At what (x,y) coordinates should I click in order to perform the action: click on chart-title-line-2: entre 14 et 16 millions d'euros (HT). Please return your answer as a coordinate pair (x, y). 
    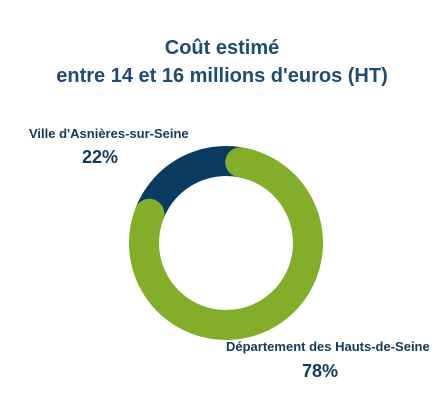
    Looking at the image, I should click on (222, 76).